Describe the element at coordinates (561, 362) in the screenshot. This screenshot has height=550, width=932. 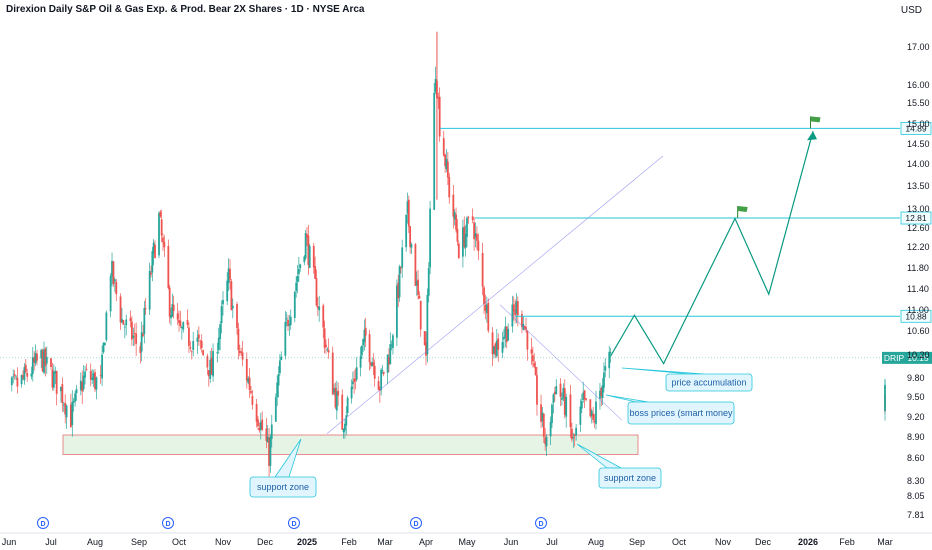
I see `trend-line-falling` at that location.